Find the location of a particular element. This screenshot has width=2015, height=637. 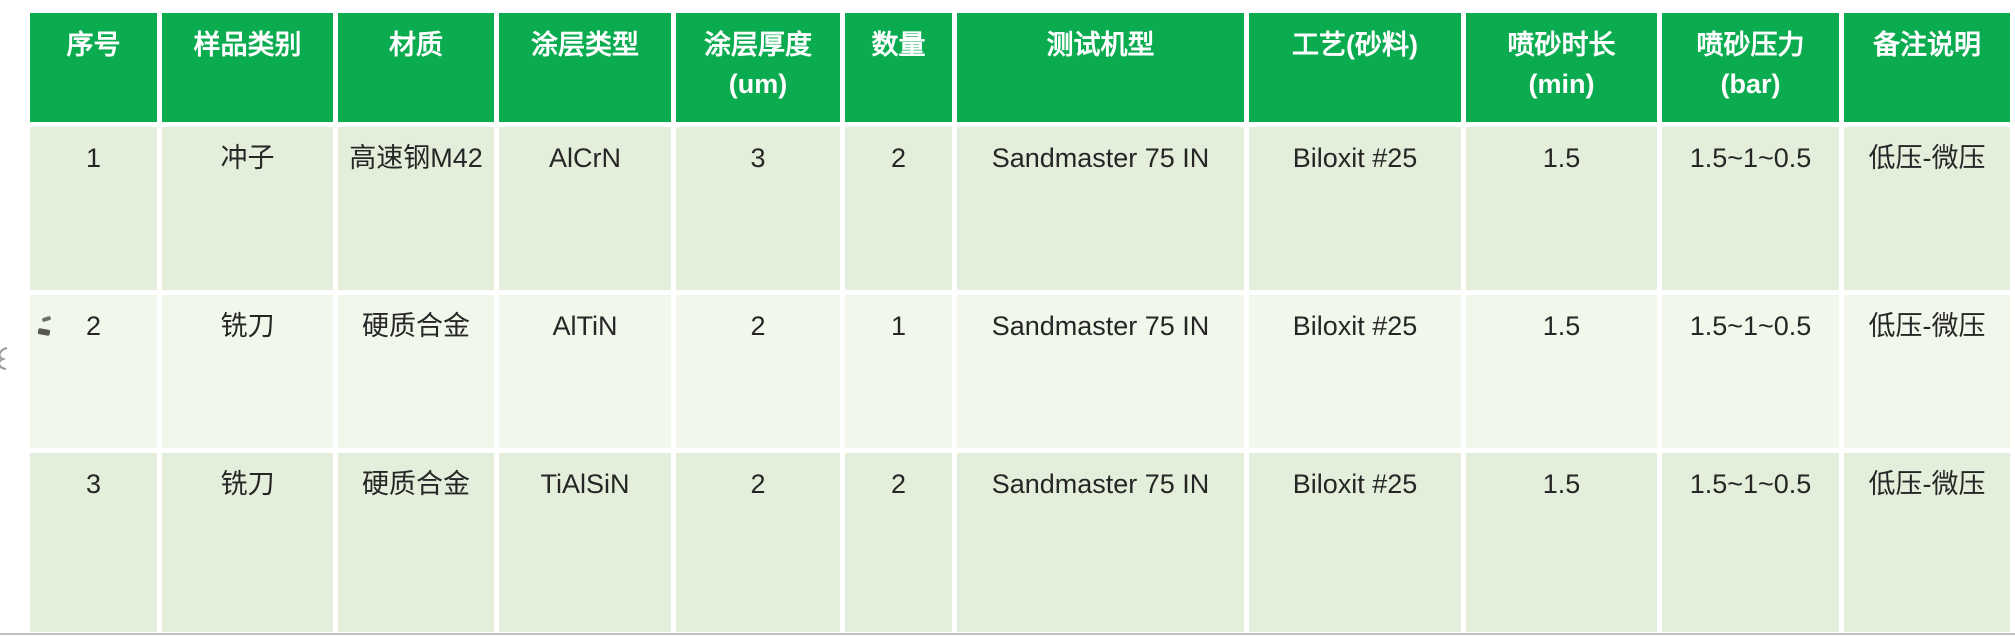

col-header-blast-pressure: 喷砂压力 (bar) is located at coordinates (1750, 67).